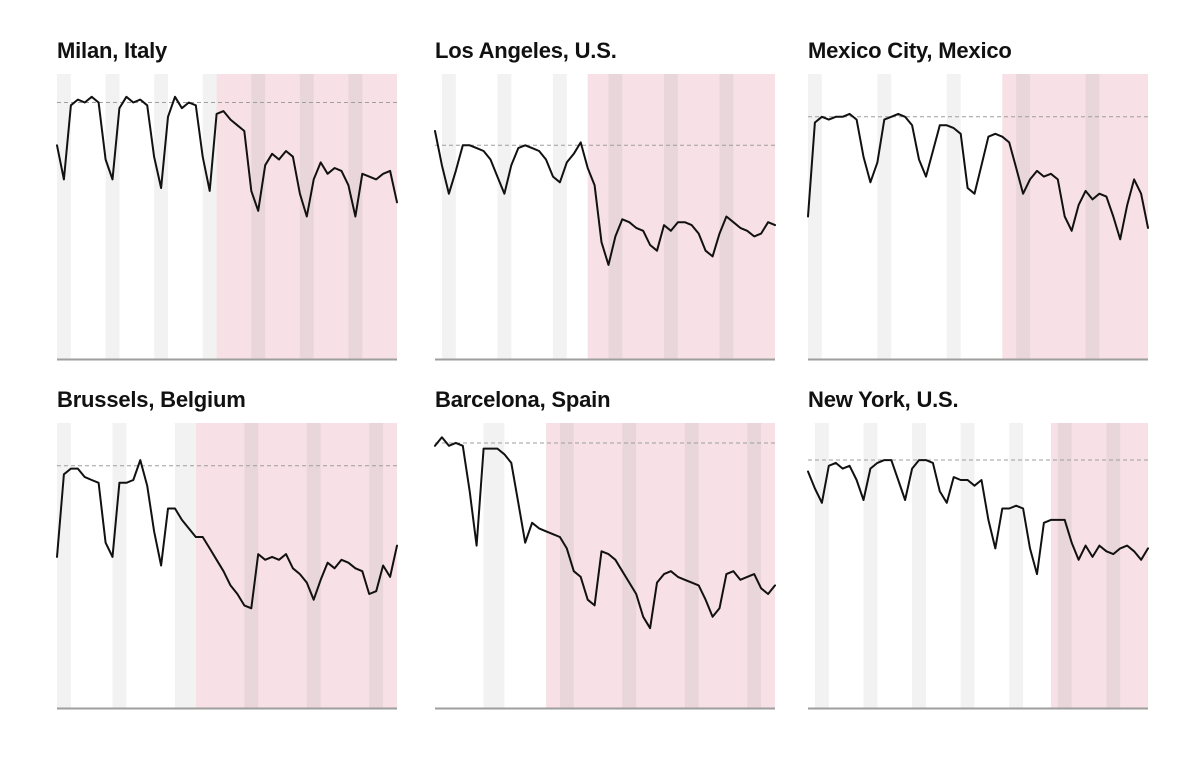  Describe the element at coordinates (883, 399) in the screenshot. I see `chart-title: New York, U.S.` at that location.